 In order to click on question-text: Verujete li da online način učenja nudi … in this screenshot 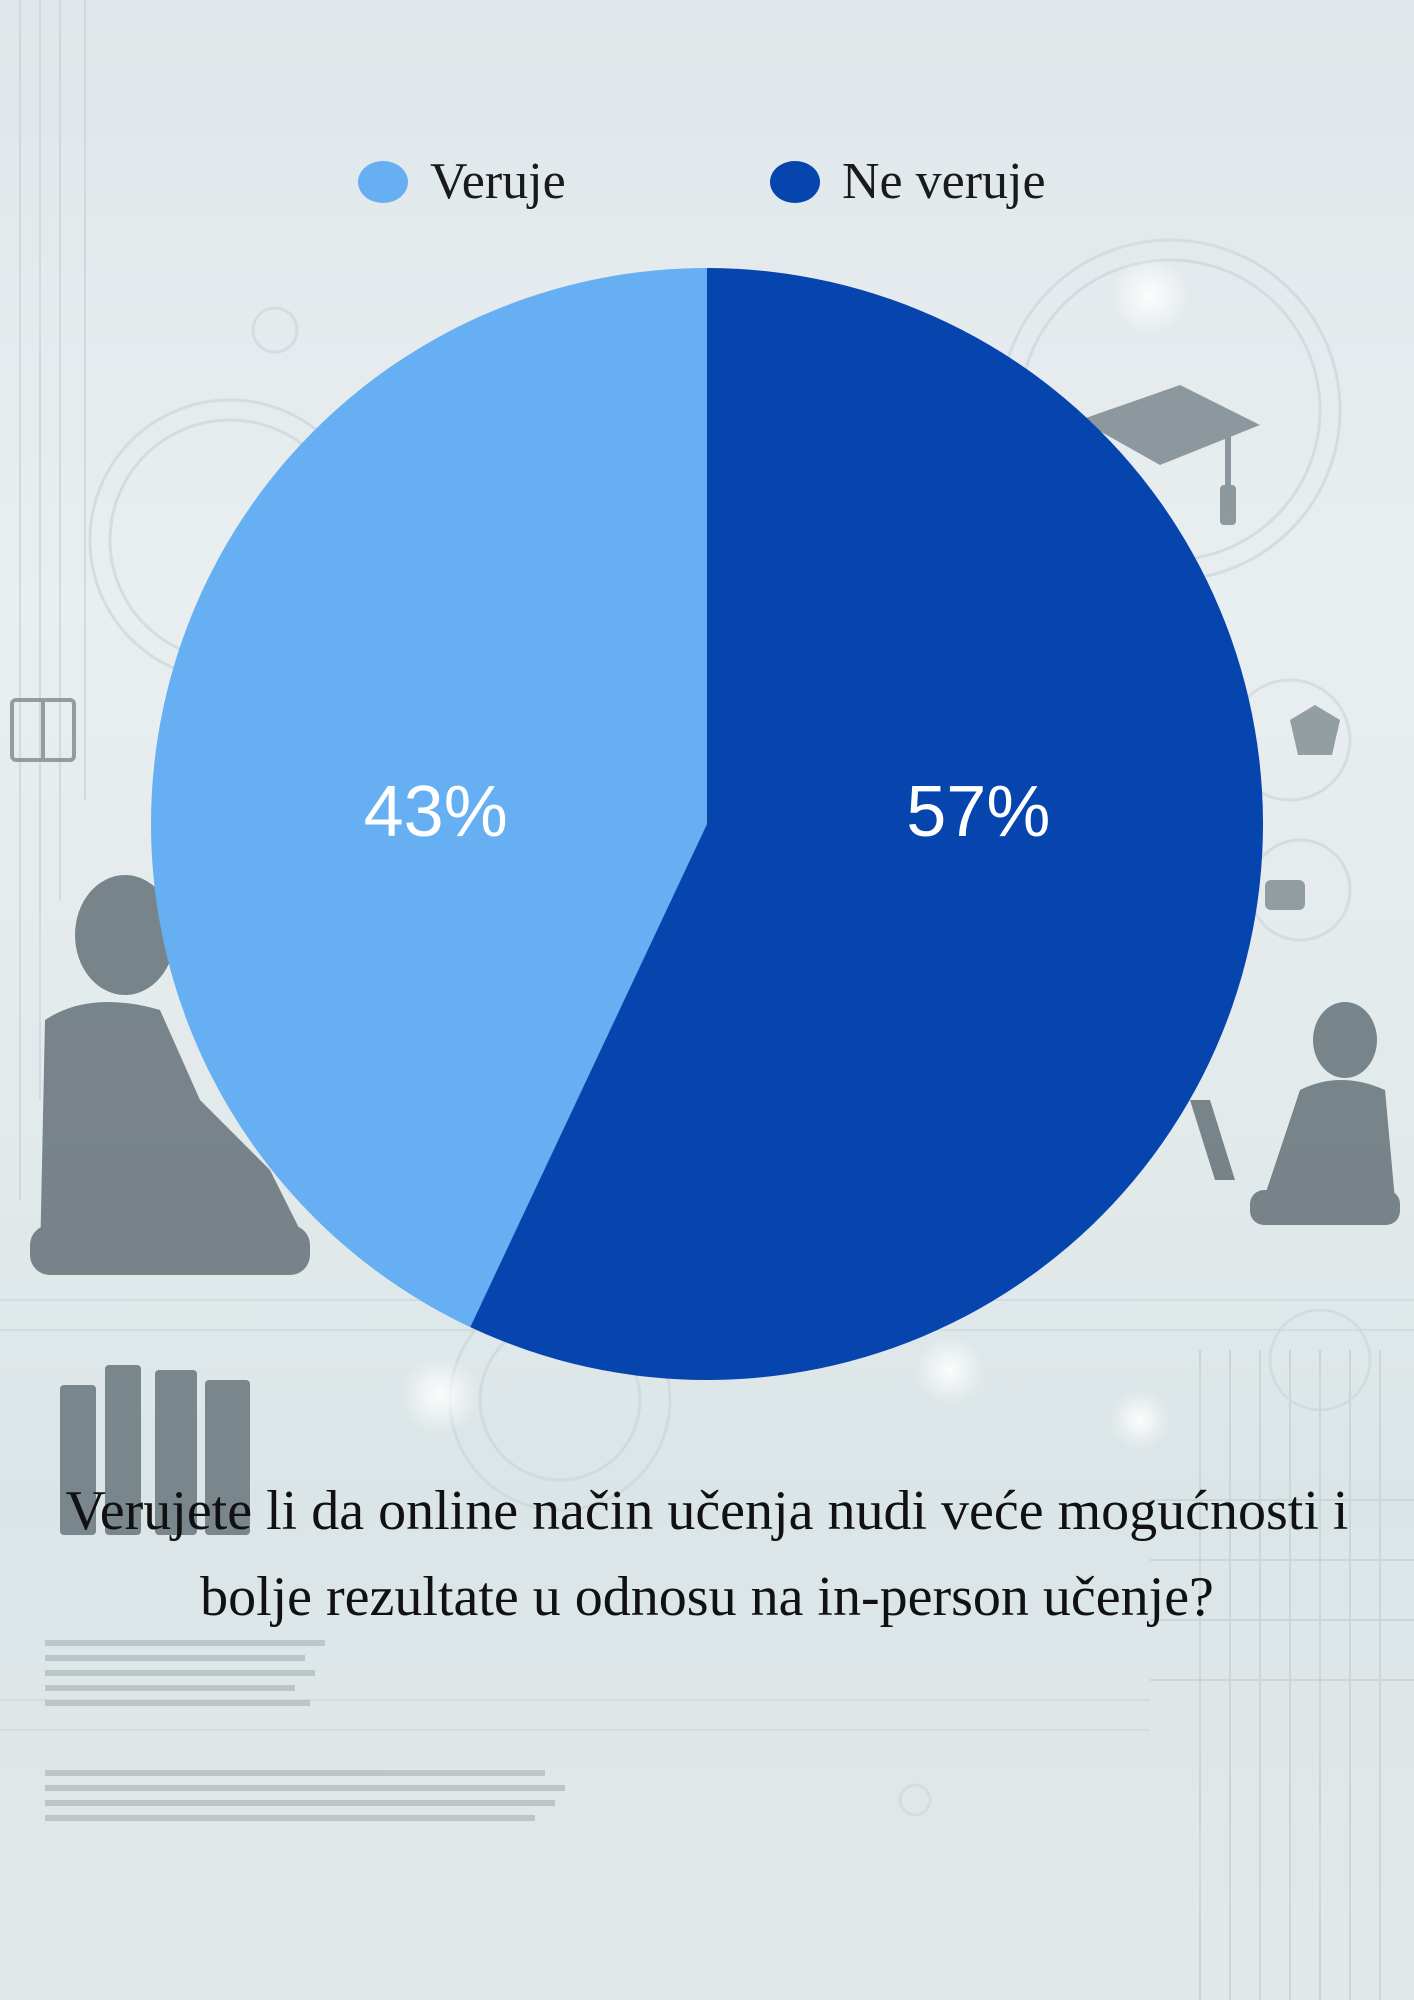, I will do `click(707, 1554)`.